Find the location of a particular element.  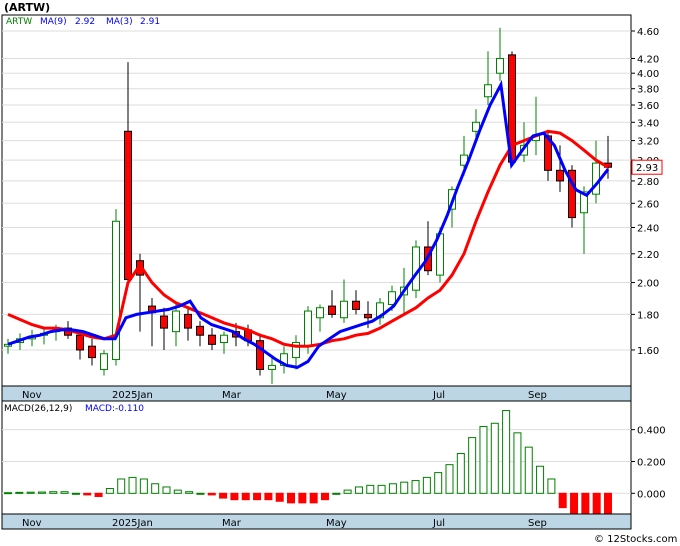

x-axis-label: 2025Jan is located at coordinates (132, 523).